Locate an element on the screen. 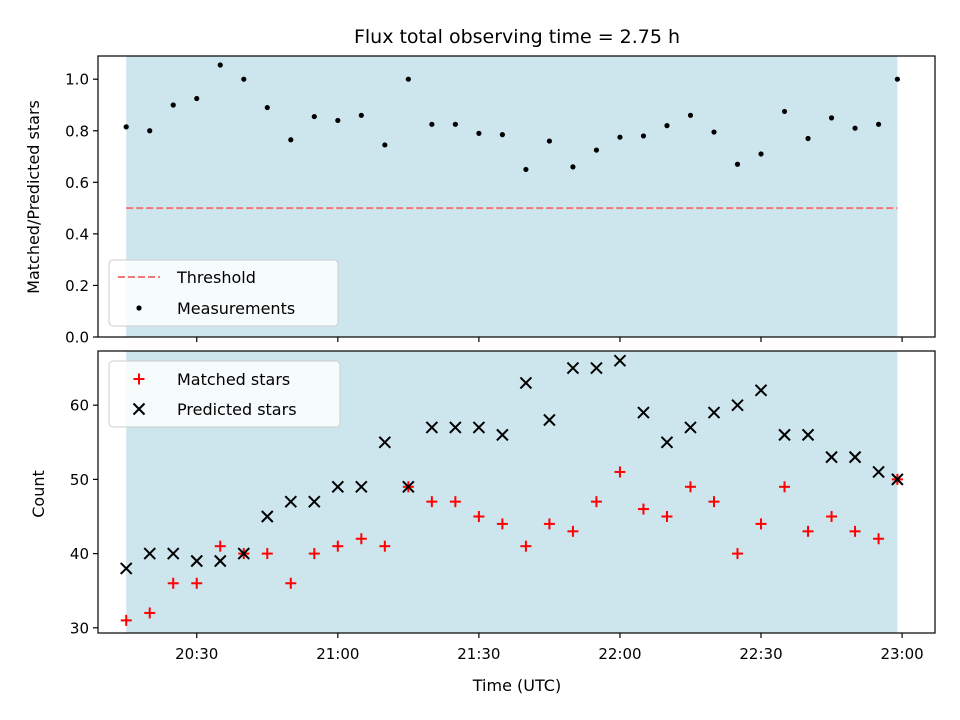 This screenshot has height=720, width=960. time-x-tick-label: 23:00 is located at coordinates (901, 654).